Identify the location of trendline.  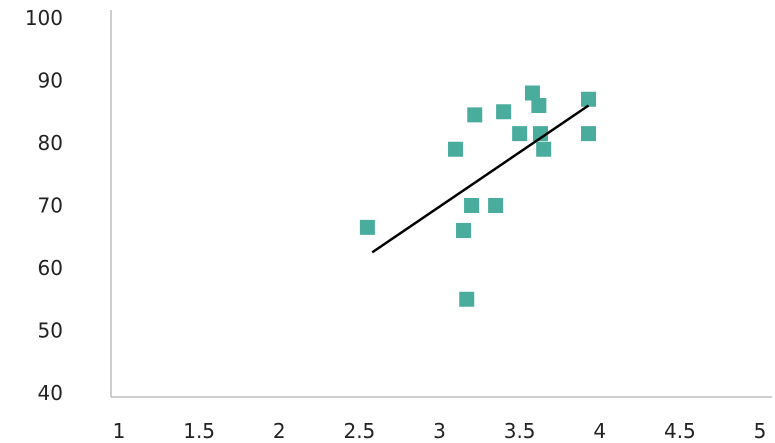
(480, 179).